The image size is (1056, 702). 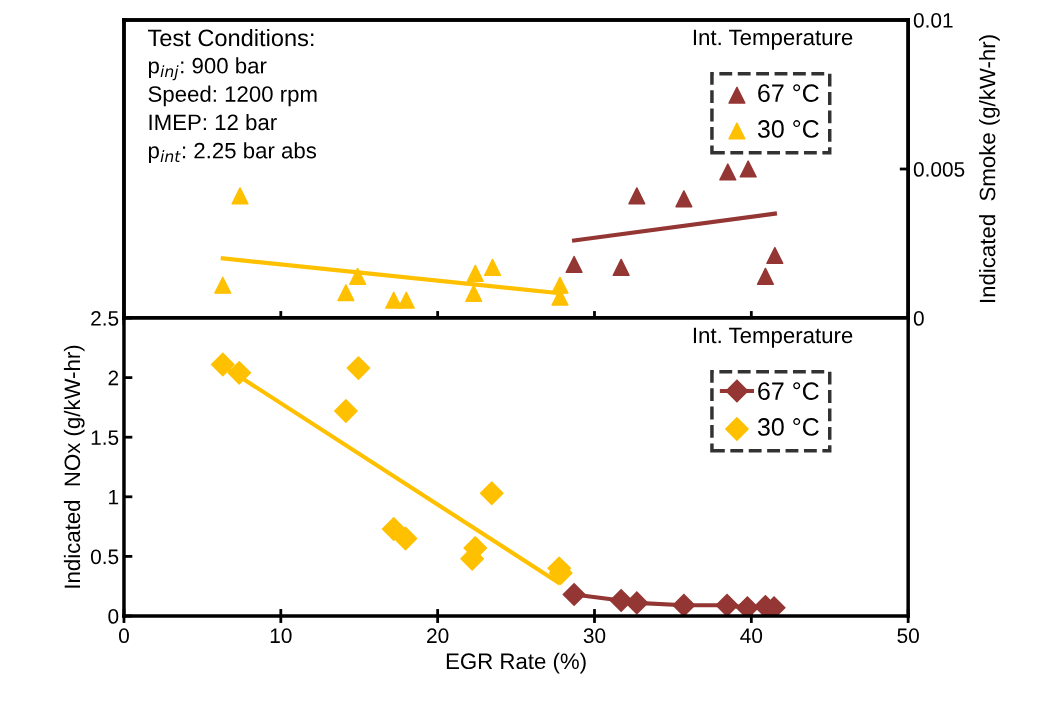 What do you see at coordinates (213, 122) in the screenshot?
I see `annotation: IMEP: 12 bar` at bounding box center [213, 122].